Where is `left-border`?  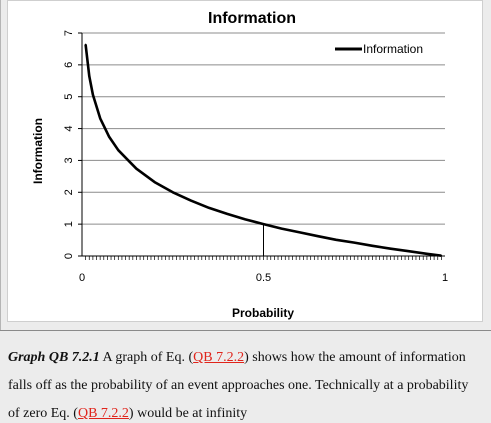 left-border is located at coordinates (0, 211).